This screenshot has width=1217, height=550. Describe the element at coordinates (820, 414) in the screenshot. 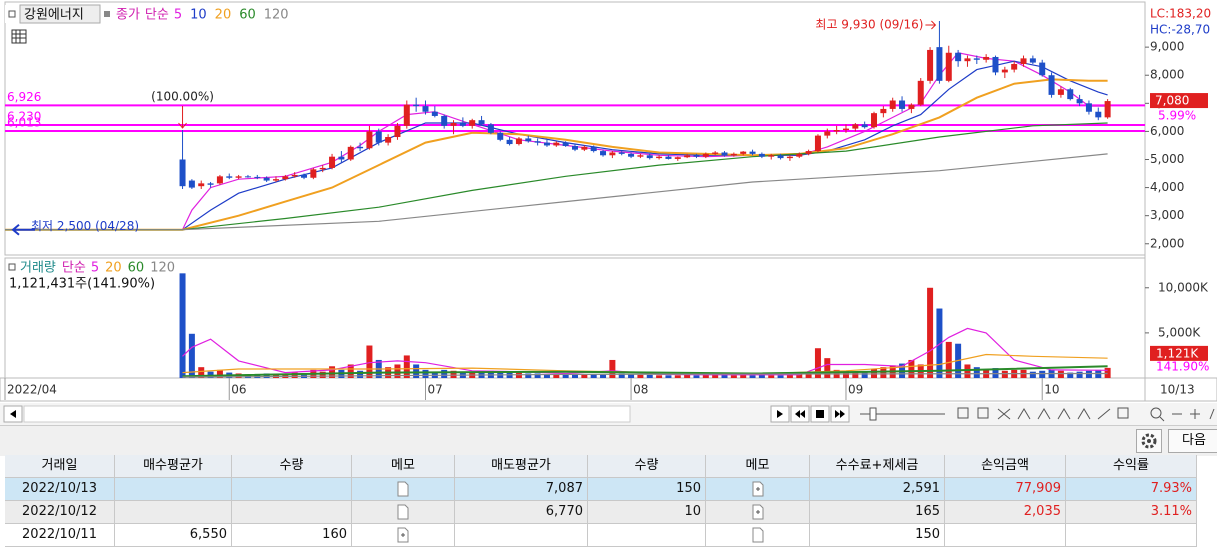

I see `stop-icon` at that location.